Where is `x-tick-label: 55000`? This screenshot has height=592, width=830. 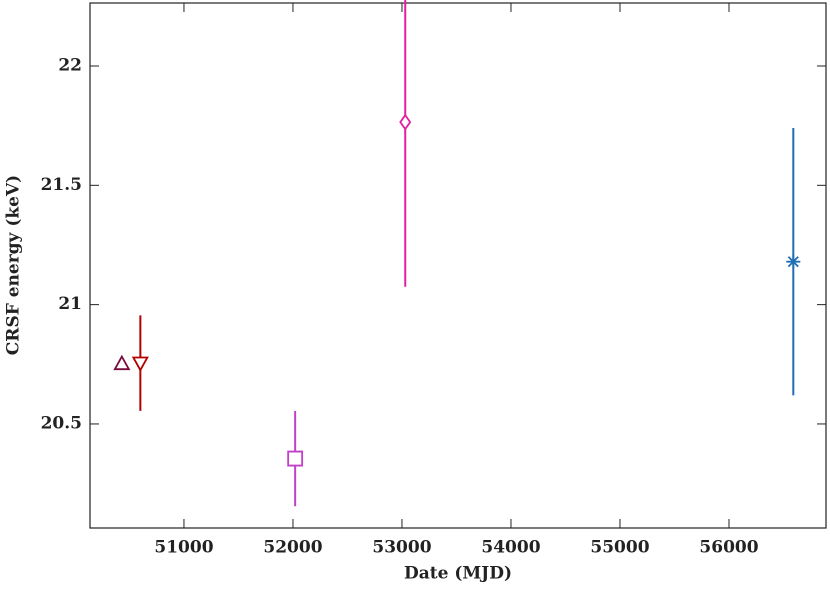
x-tick-label: 55000 is located at coordinates (619, 548).